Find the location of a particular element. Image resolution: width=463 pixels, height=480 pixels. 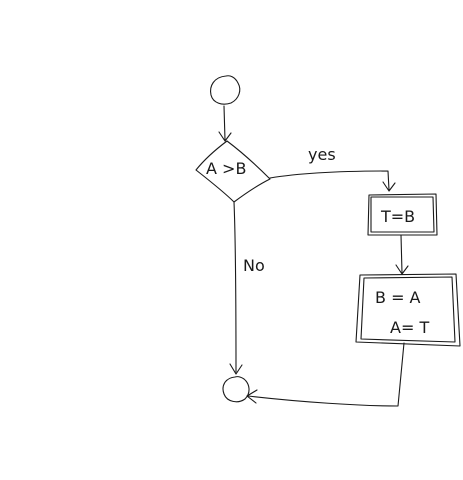

arrow-start-to-decision is located at coordinates (224, 123).